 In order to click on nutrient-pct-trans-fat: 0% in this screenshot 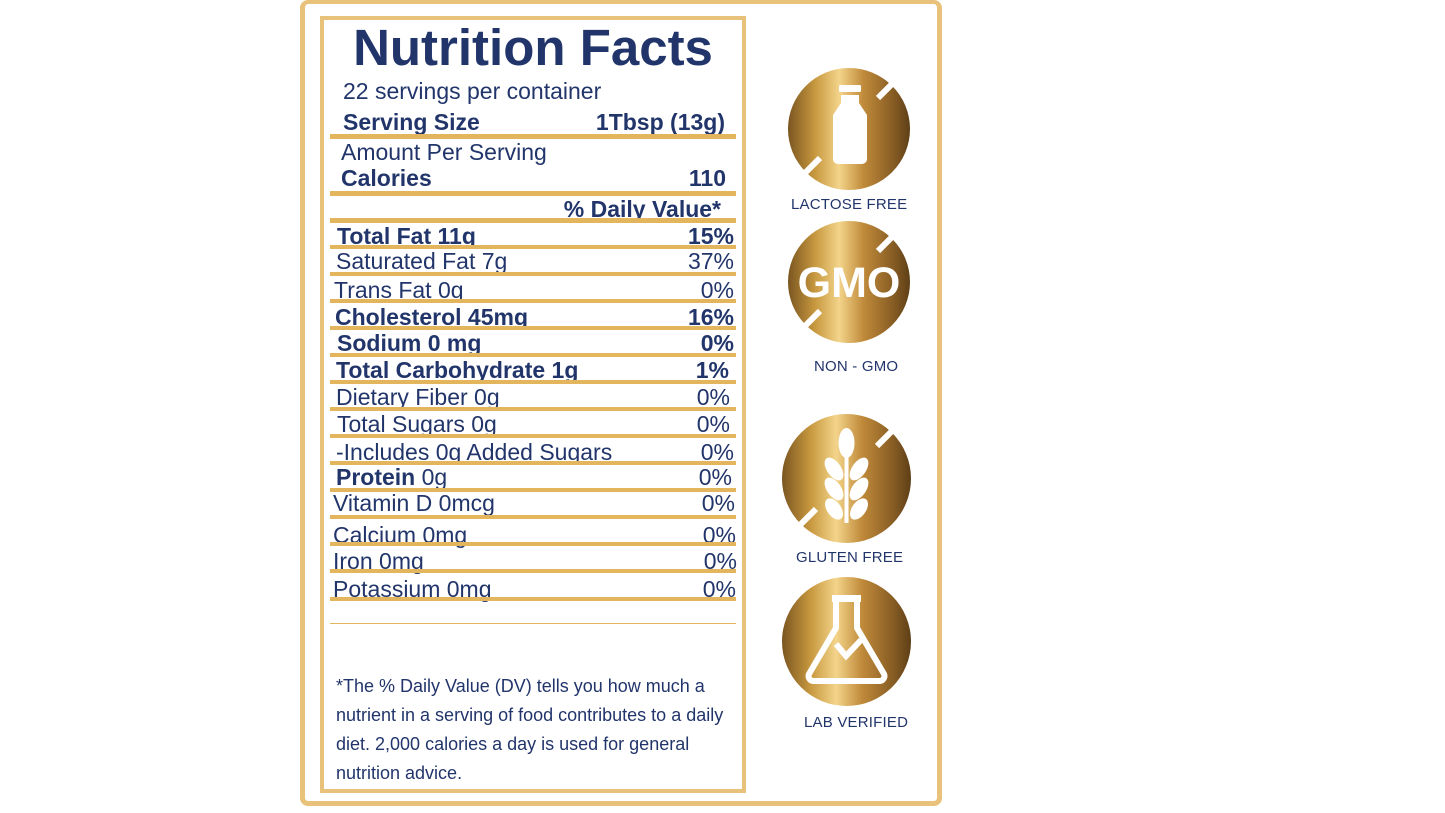, I will do `click(717, 290)`.